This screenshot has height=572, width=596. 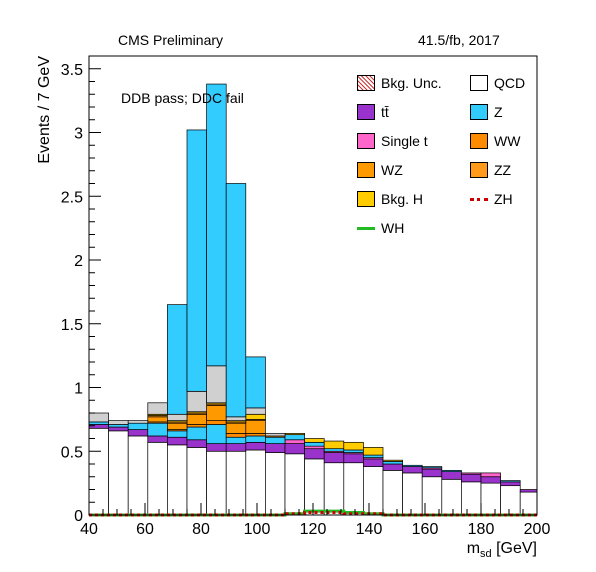 What do you see at coordinates (78, 134) in the screenshot?
I see `y-tick-label: 3` at bounding box center [78, 134].